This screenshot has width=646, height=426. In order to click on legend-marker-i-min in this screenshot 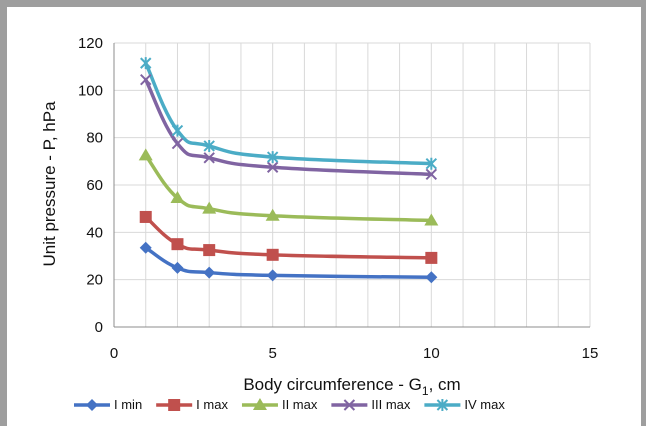, I will do `click(92, 405)`.